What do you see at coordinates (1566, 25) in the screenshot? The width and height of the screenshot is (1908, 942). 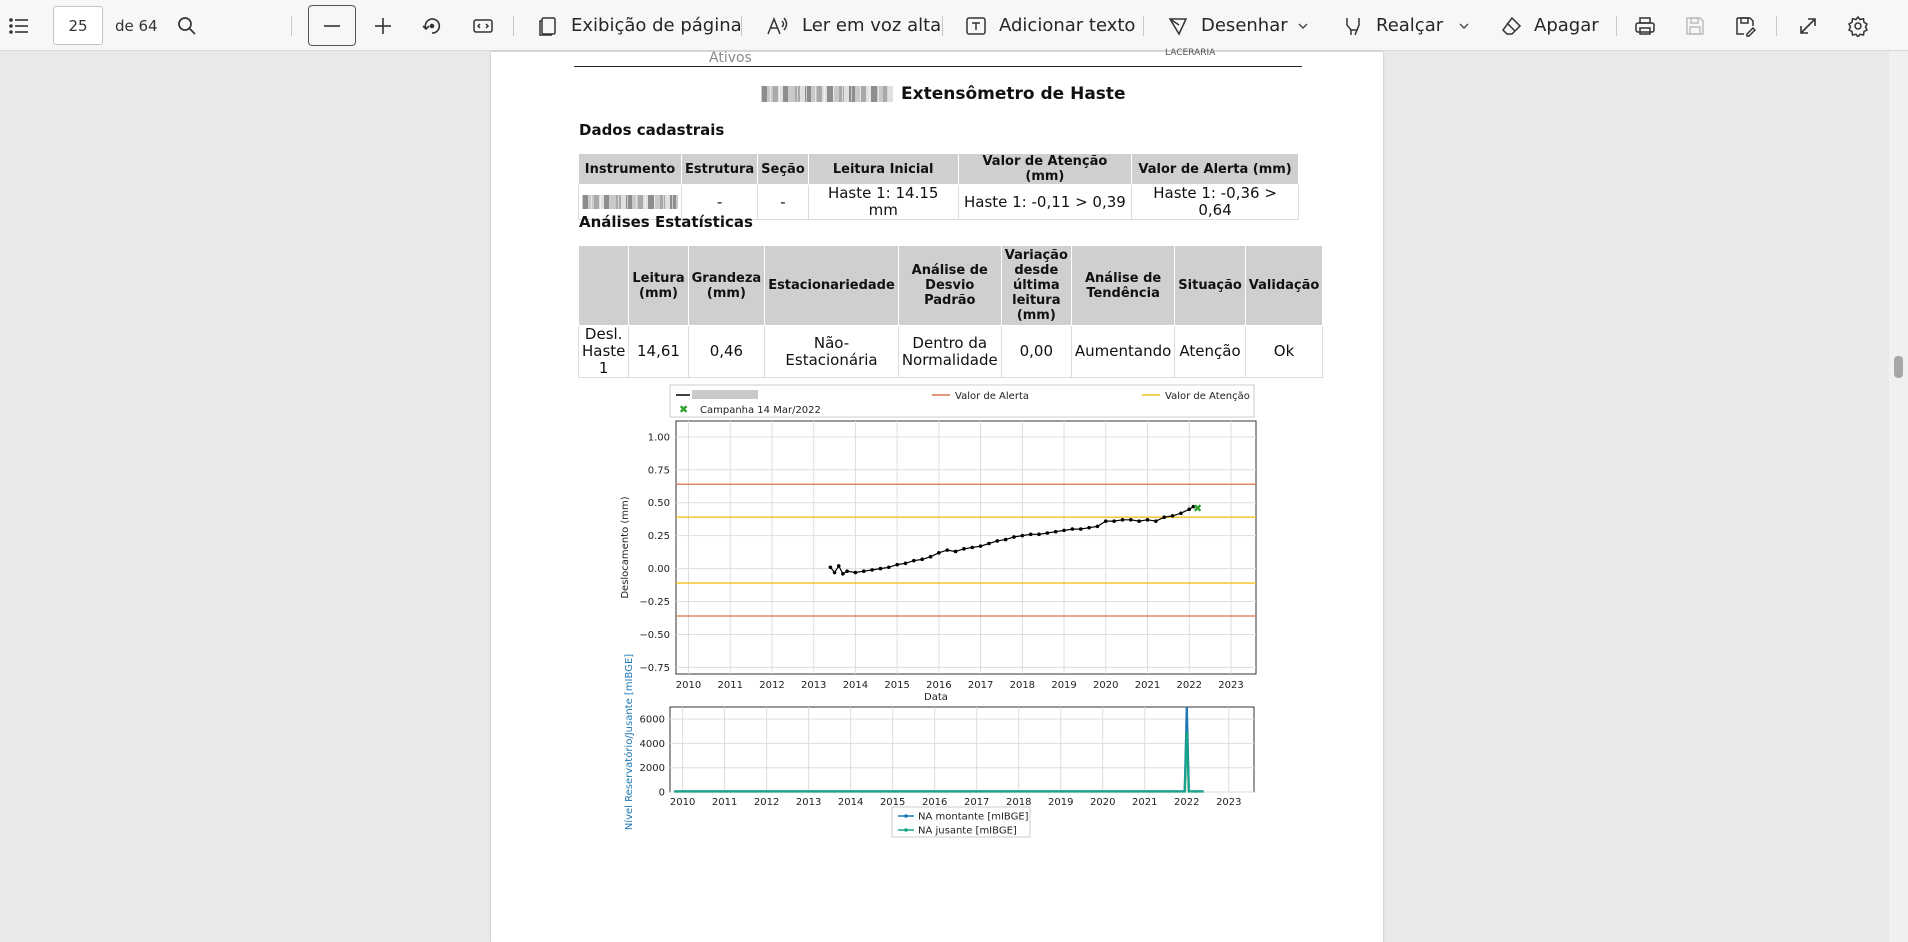 I see `erase-label: Apagar` at bounding box center [1566, 25].